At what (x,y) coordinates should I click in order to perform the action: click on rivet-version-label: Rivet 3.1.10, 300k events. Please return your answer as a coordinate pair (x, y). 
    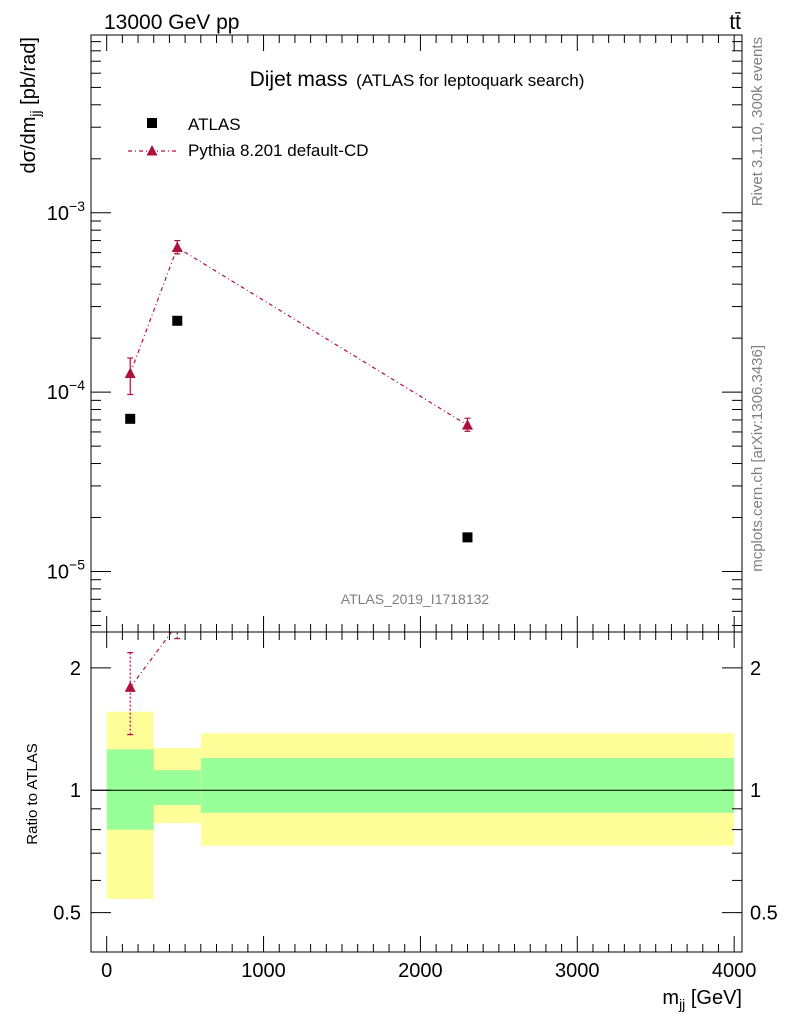
    Looking at the image, I should click on (757, 121).